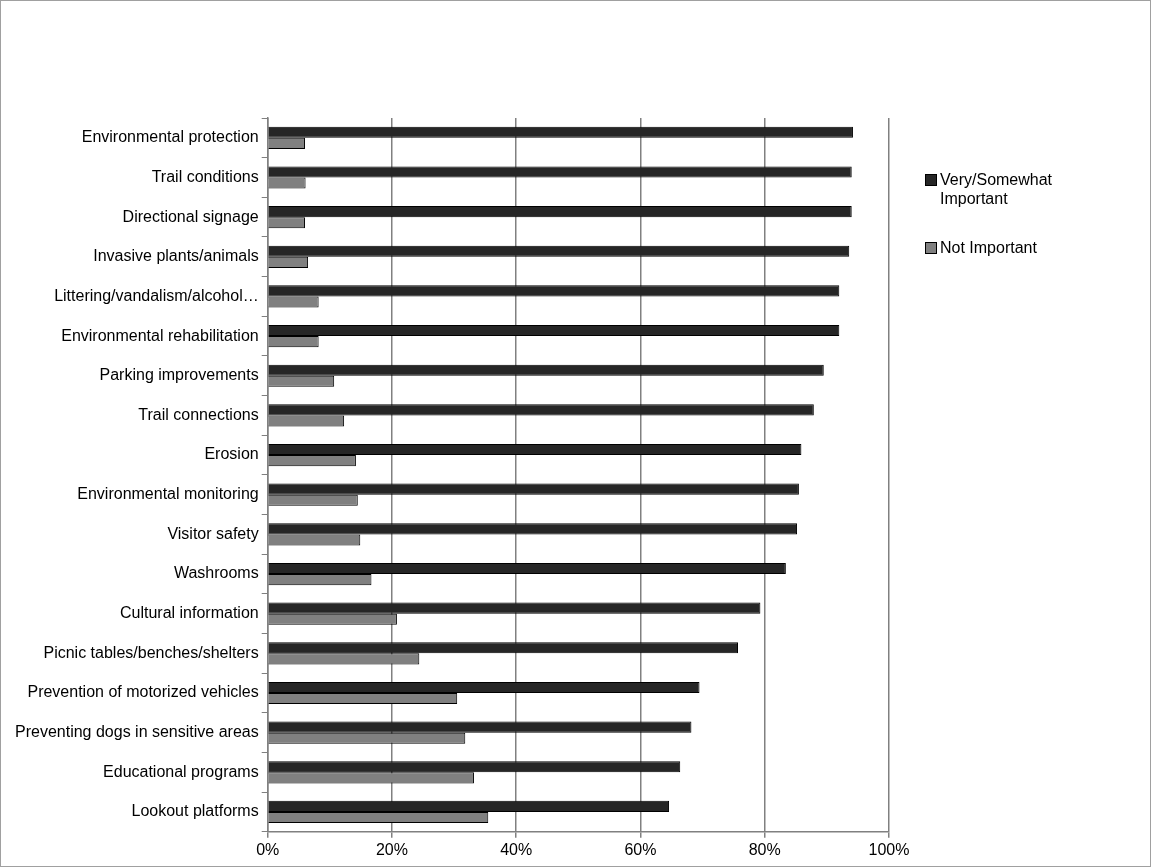 Image resolution: width=1151 pixels, height=867 pixels. What do you see at coordinates (216, 573) in the screenshot?
I see `y-tick-label: Washrooms` at bounding box center [216, 573].